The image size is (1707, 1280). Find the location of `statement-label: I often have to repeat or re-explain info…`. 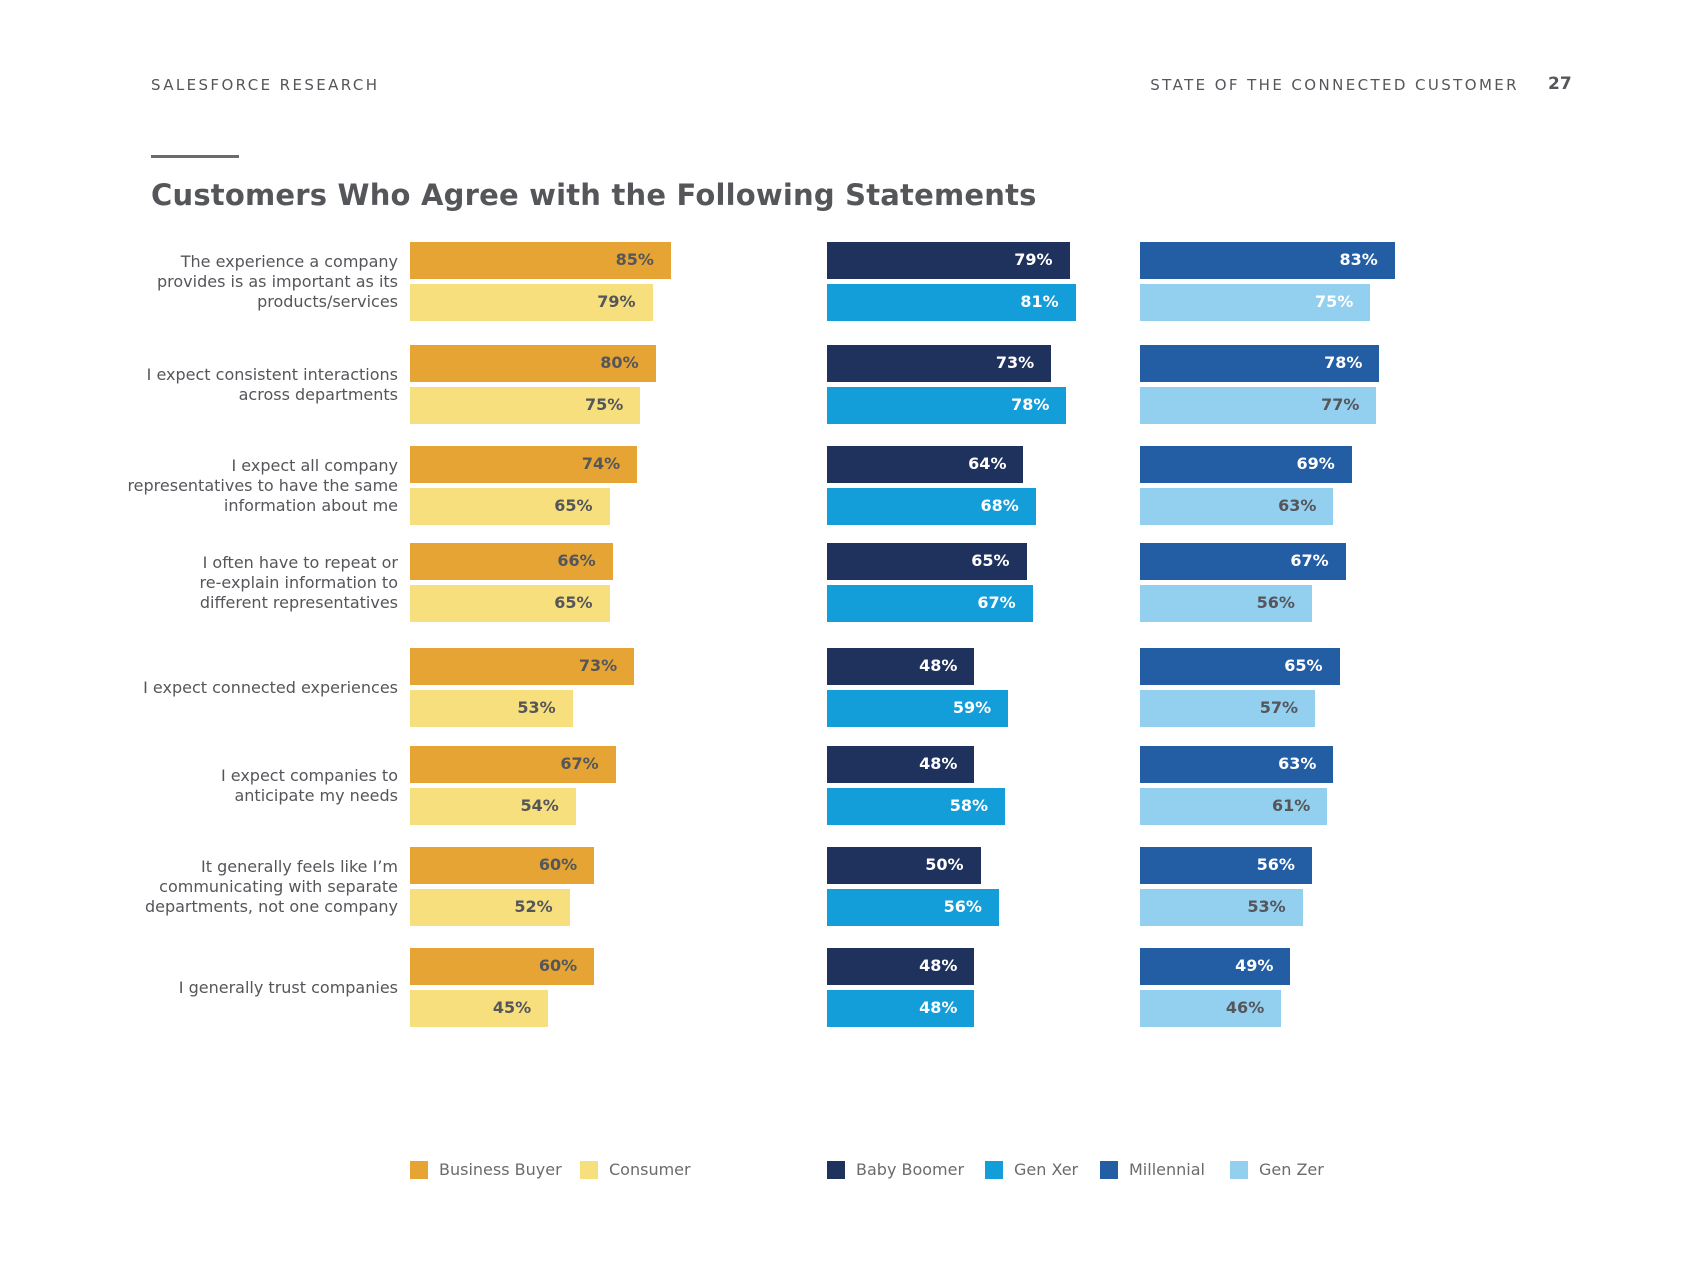

statement-label: I often have to repeat or re-explain info… is located at coordinates (248, 583).